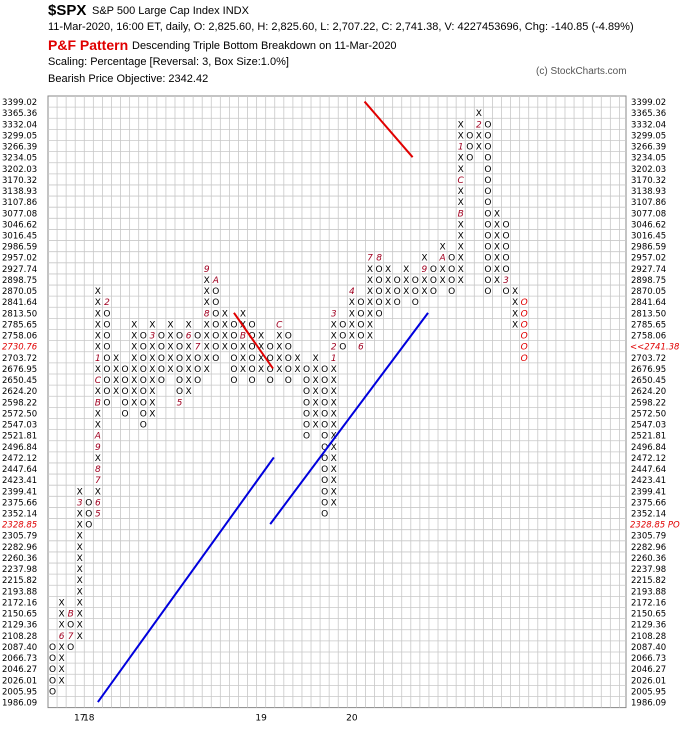 Image resolution: width=700 pixels, height=734 pixels. What do you see at coordinates (19, 292) in the screenshot?
I see `y-axis-label-left: 2870.05` at bounding box center [19, 292].